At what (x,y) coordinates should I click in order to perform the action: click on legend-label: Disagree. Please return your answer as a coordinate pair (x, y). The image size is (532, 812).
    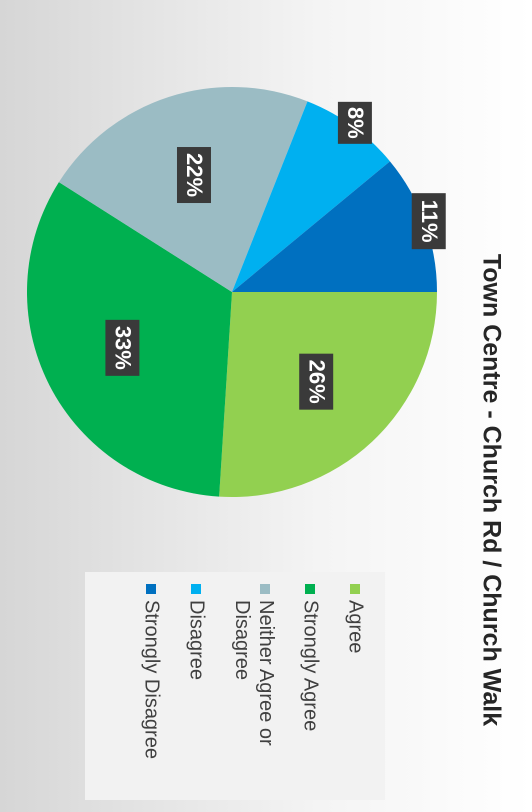
    Looking at the image, I should click on (197, 640).